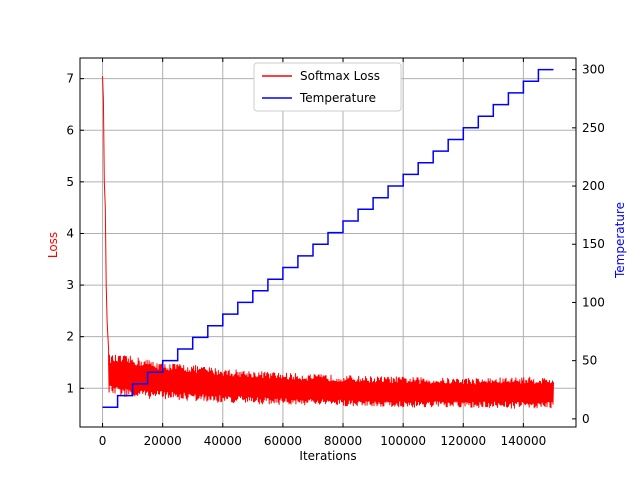 The height and width of the screenshot is (480, 640). What do you see at coordinates (70, 182) in the screenshot?
I see `y-left-tick-label: 5` at bounding box center [70, 182].